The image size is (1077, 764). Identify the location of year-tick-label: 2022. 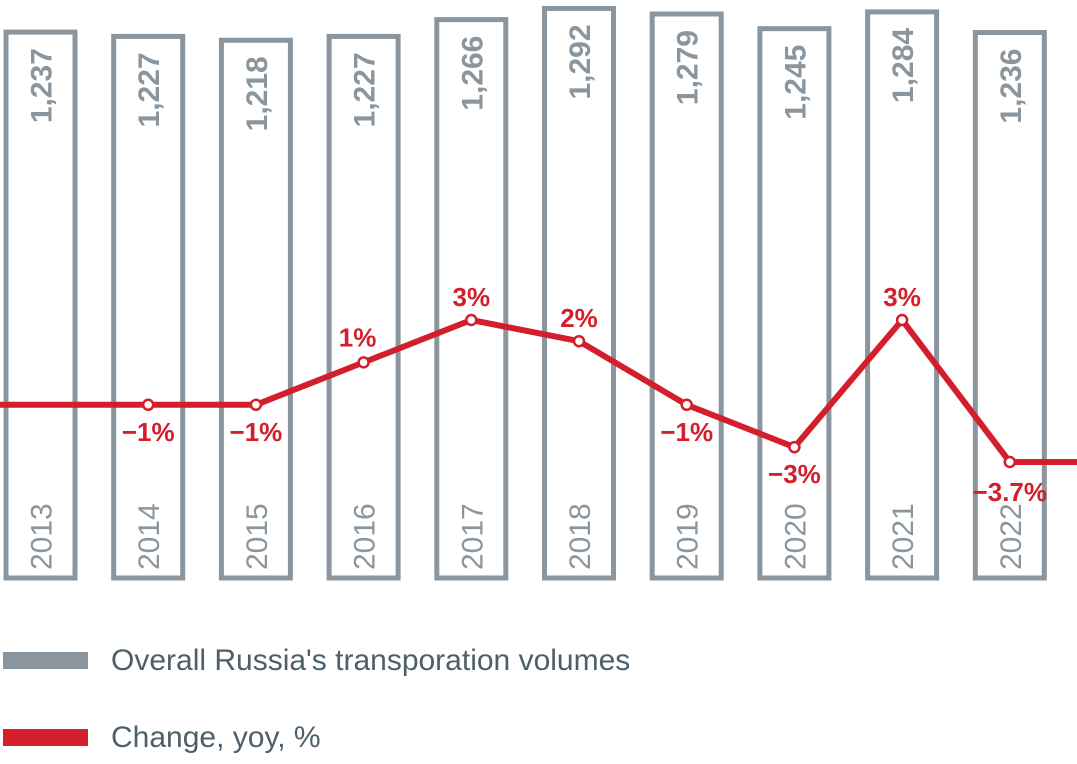
(1011, 536).